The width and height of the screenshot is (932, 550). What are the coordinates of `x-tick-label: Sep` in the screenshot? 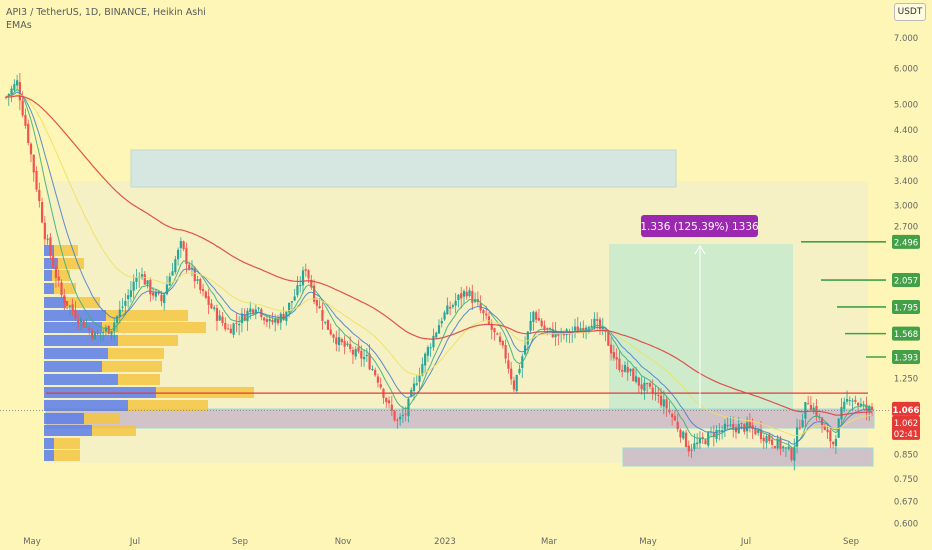 It's located at (240, 542).